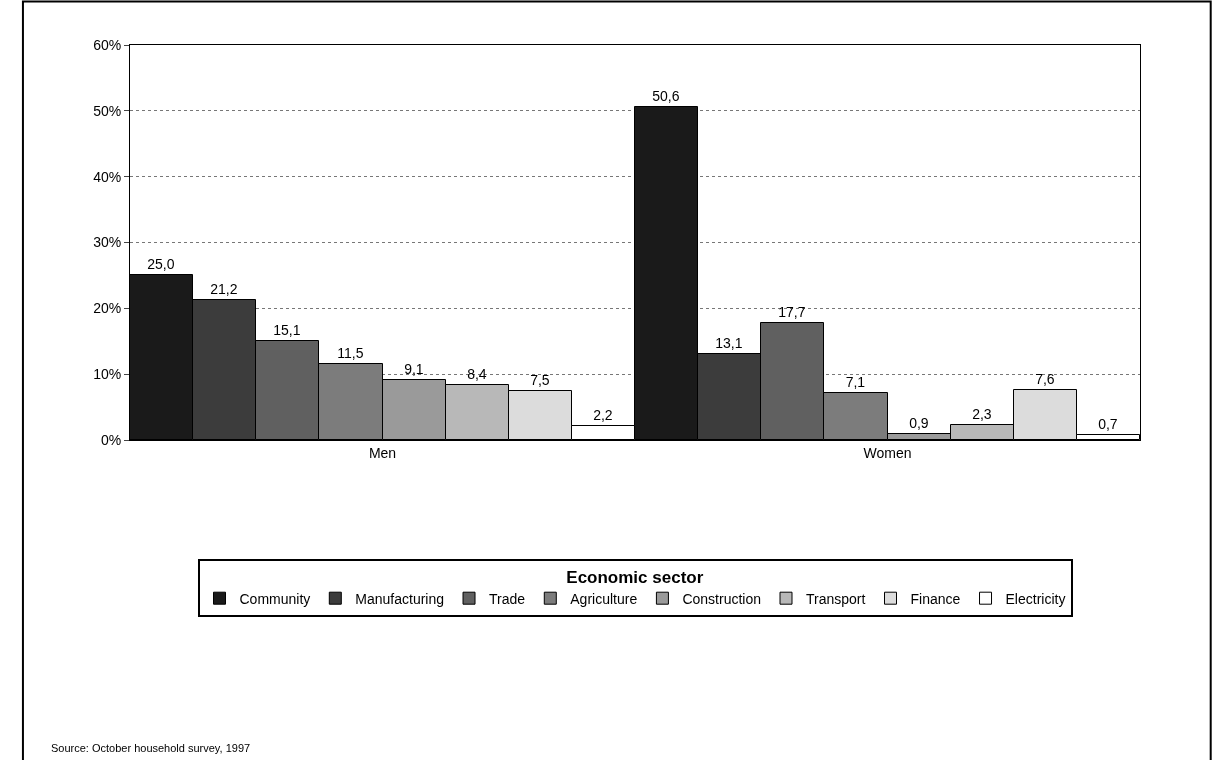 The image size is (1218, 760). Describe the element at coordinates (414, 368) in the screenshot. I see `data-label: 9,1` at that location.